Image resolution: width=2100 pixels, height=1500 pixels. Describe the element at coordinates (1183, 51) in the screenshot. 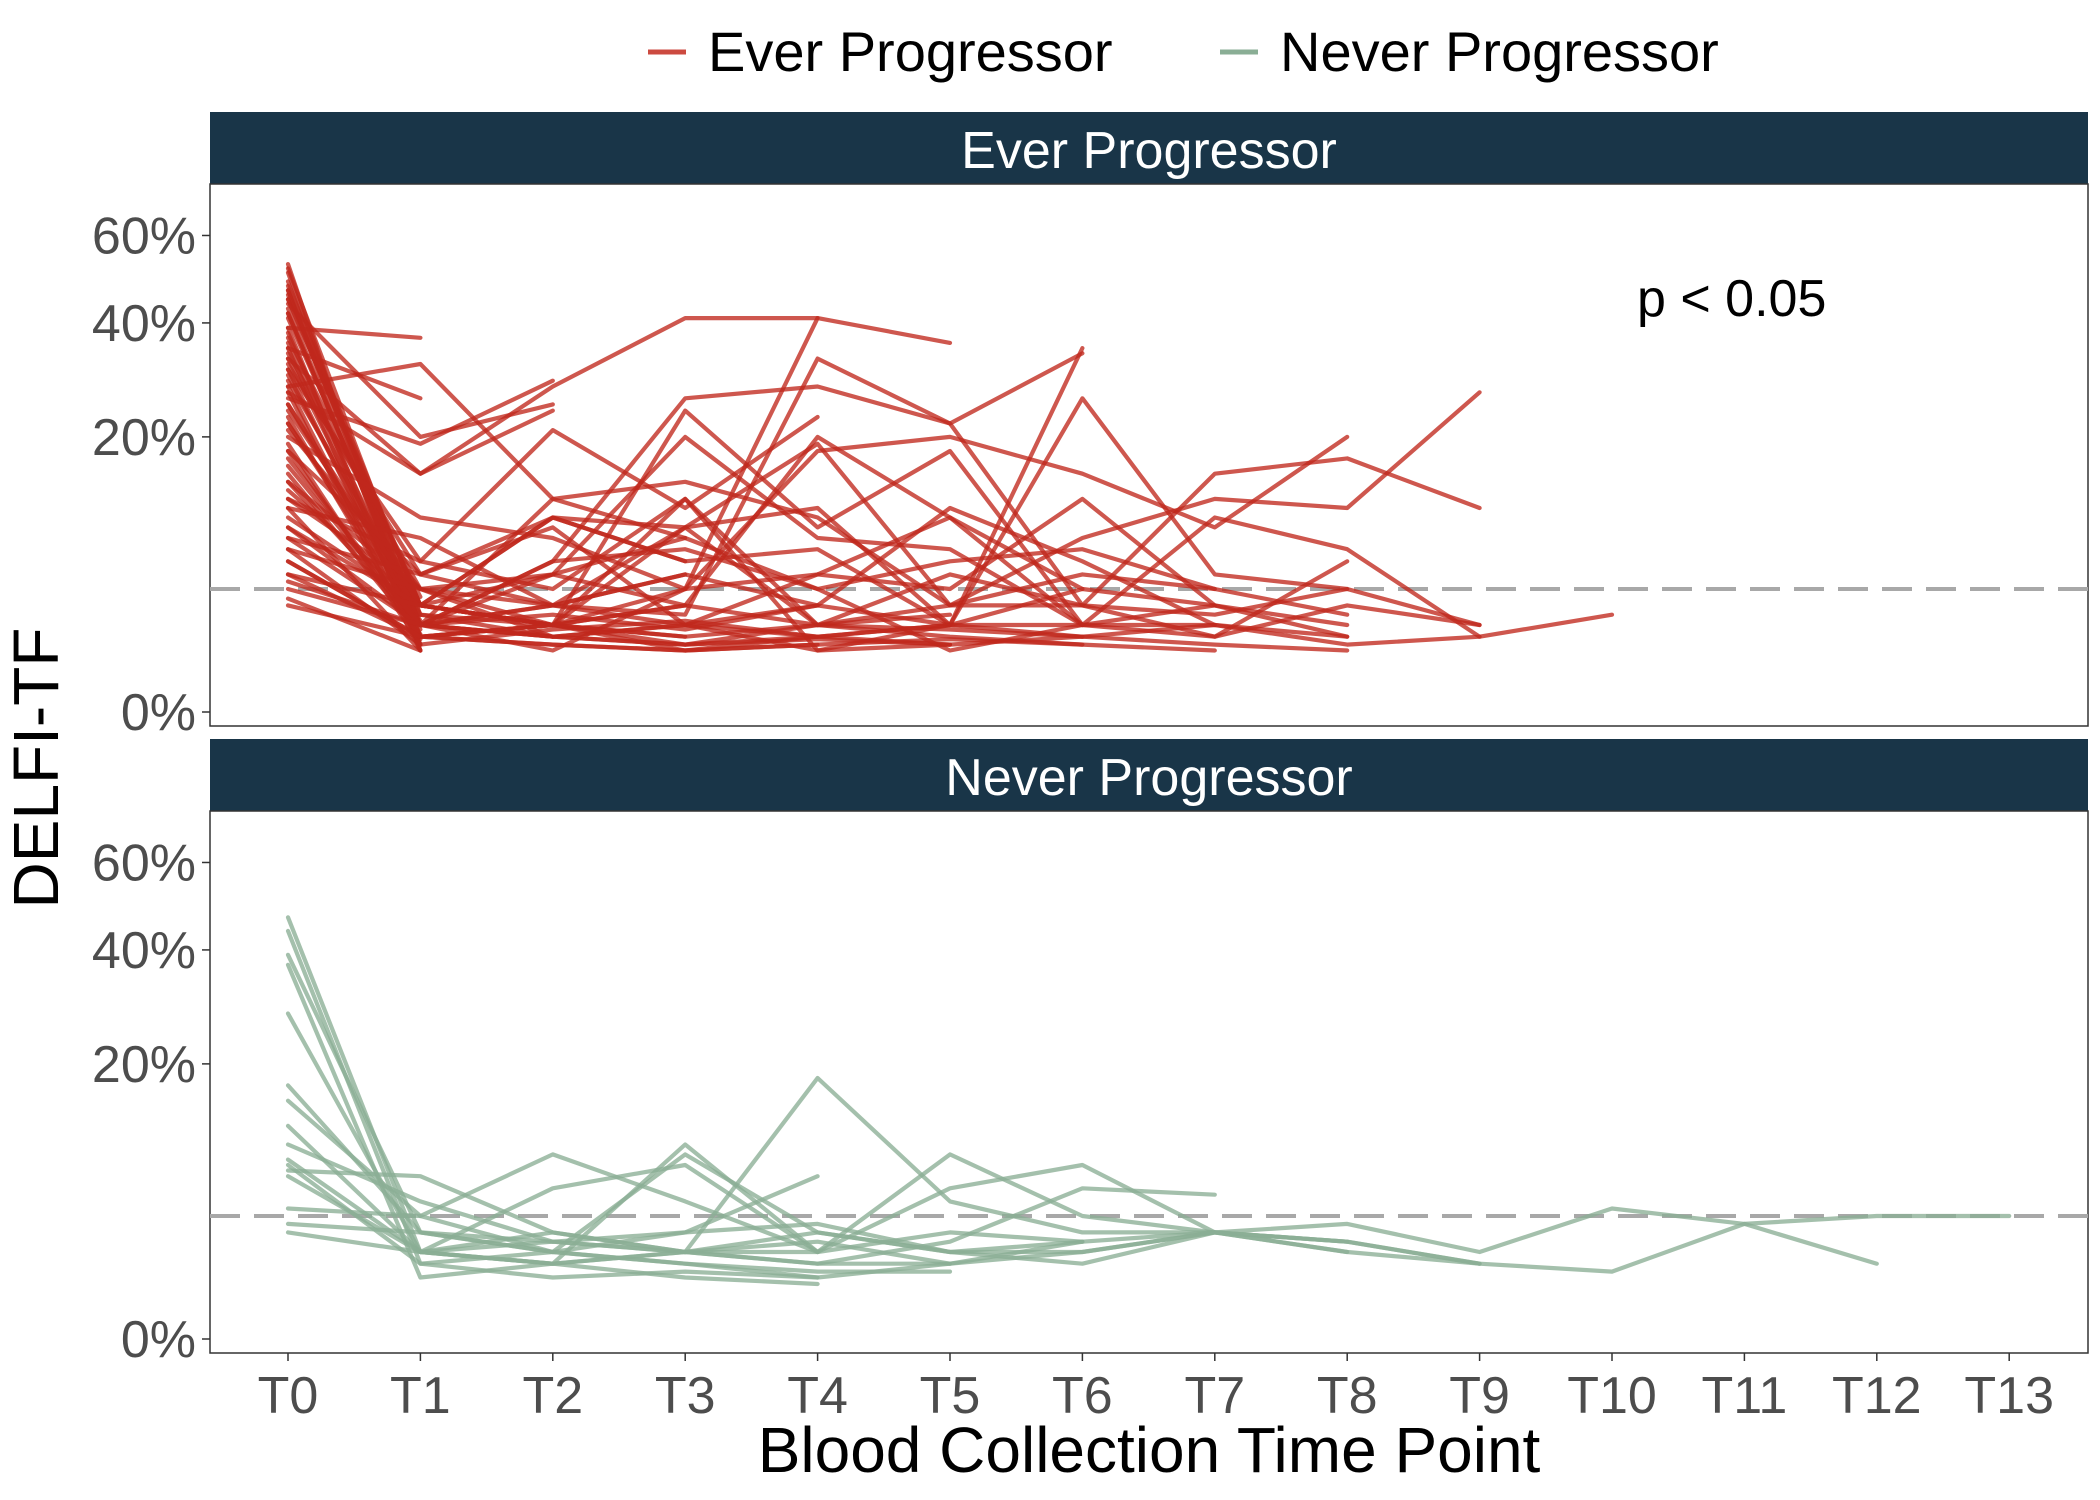

I see `legend: Ever Progressor Never Progressor` at that location.